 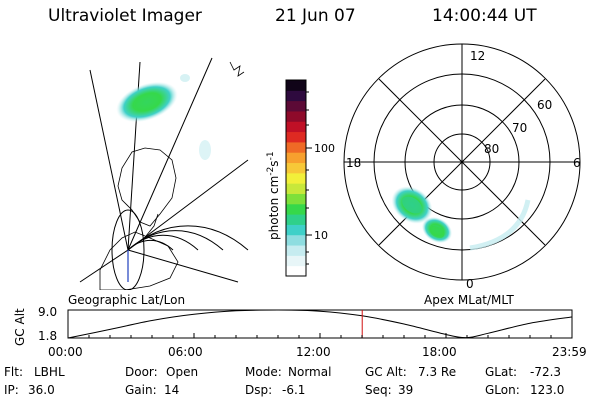 I want to click on instrument-title: Ultraviolet Imager, so click(x=125, y=16).